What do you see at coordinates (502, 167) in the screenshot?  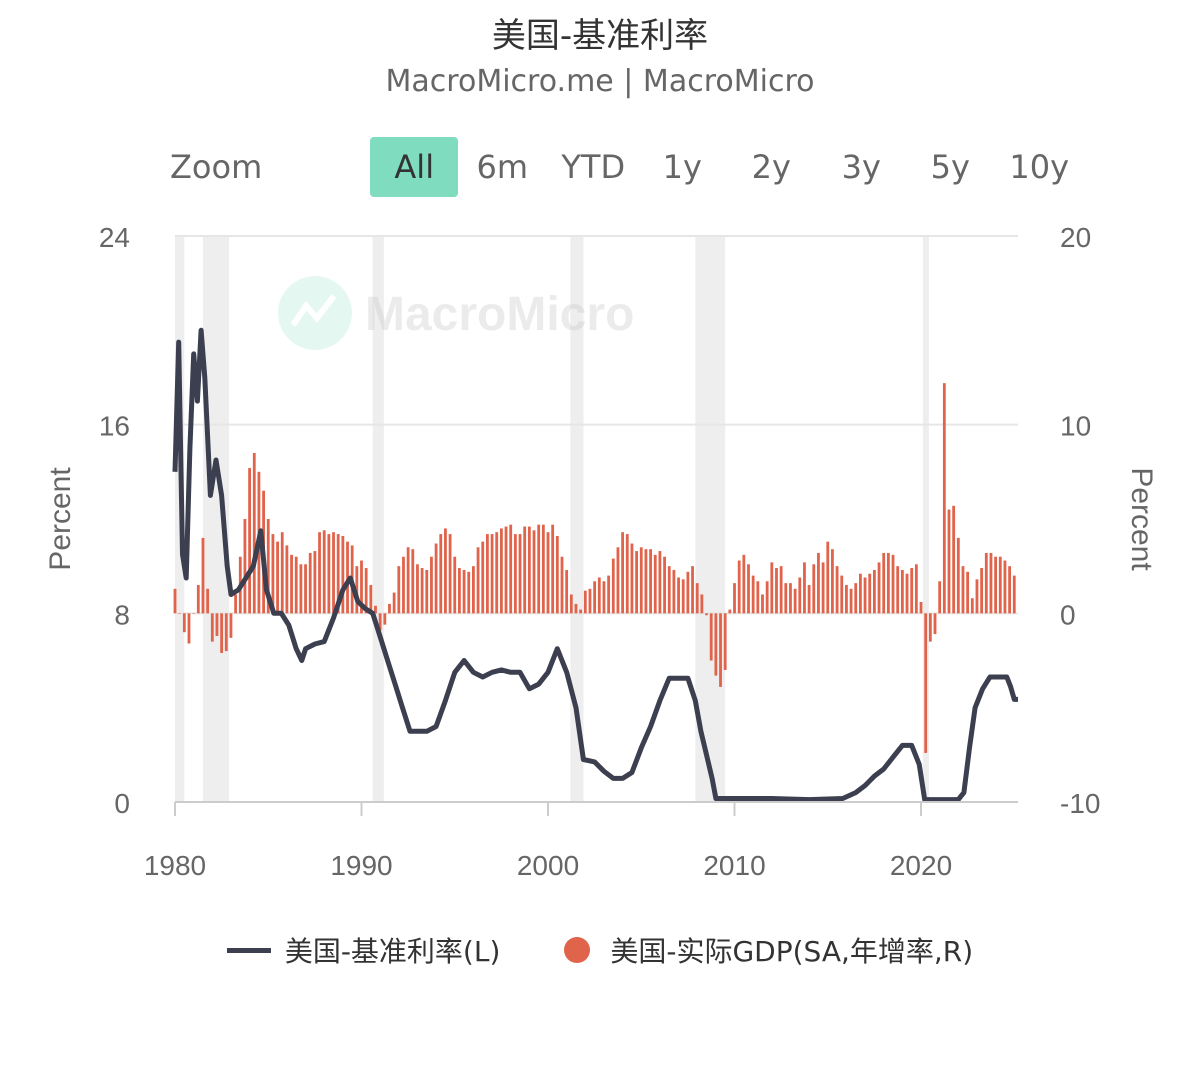 I see `zoom-6m-button: 6m` at bounding box center [502, 167].